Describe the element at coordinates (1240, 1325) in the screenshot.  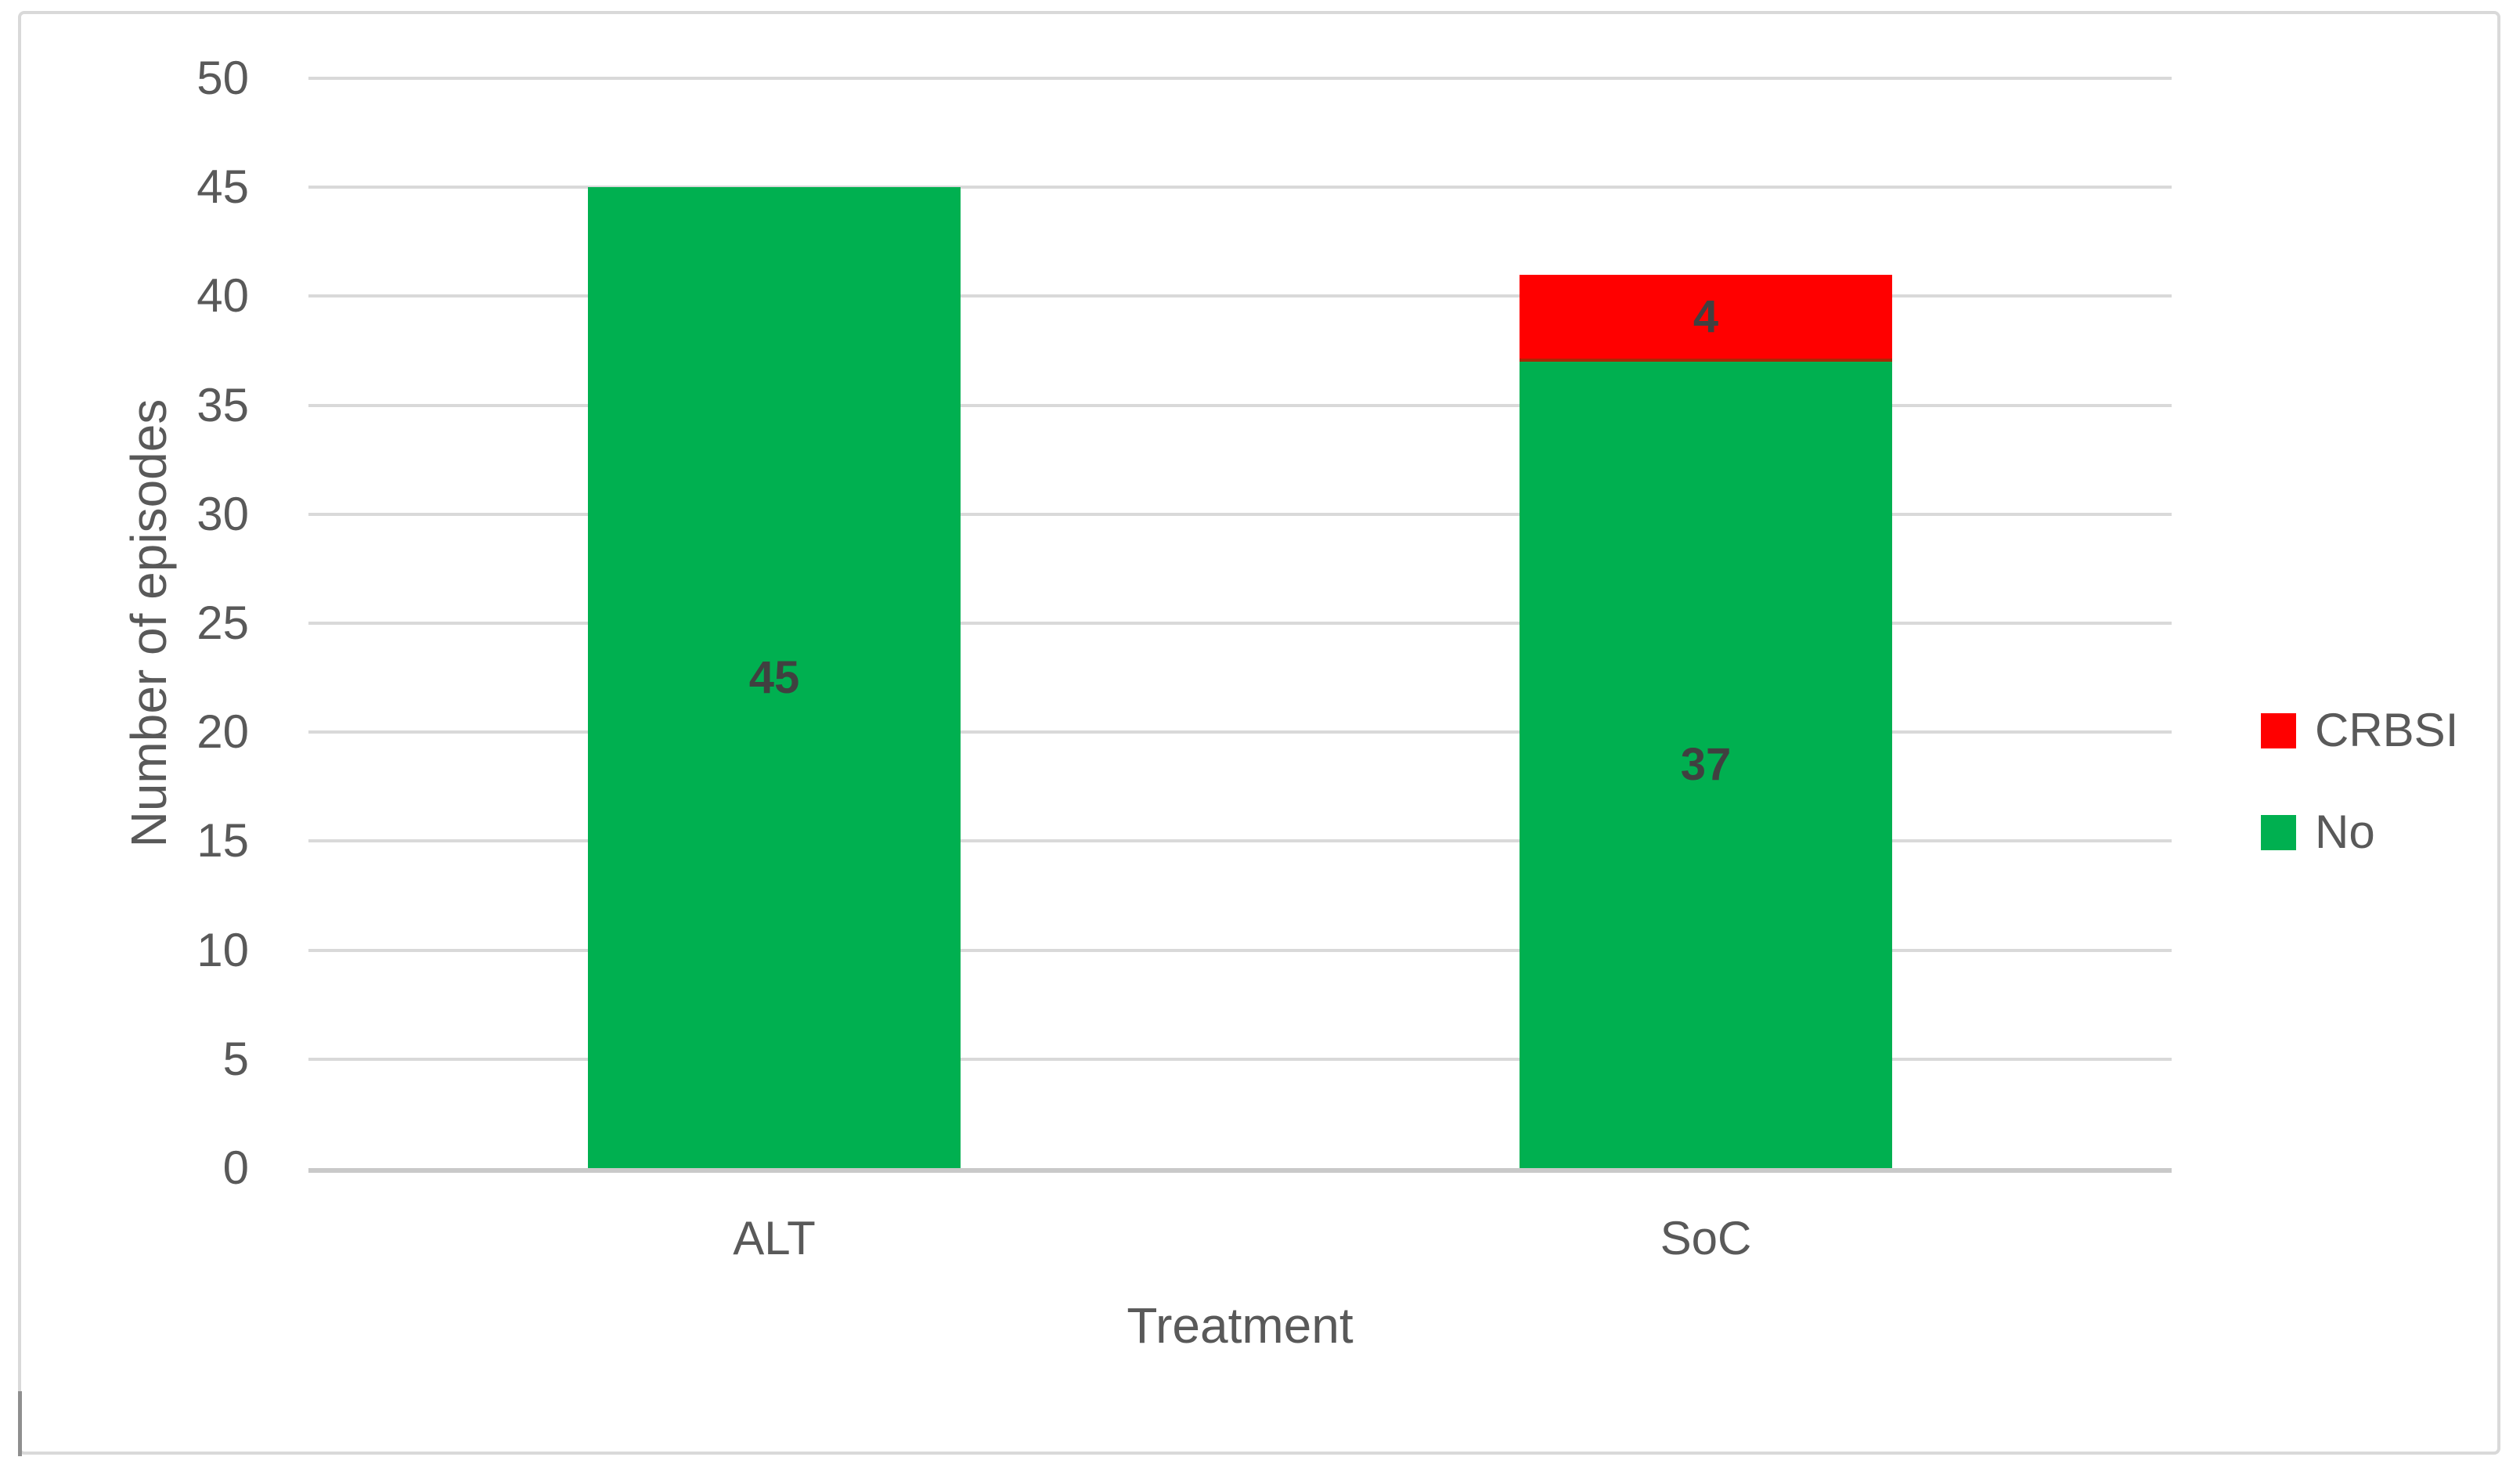
I see `x-axis-title: Treatment` at that location.